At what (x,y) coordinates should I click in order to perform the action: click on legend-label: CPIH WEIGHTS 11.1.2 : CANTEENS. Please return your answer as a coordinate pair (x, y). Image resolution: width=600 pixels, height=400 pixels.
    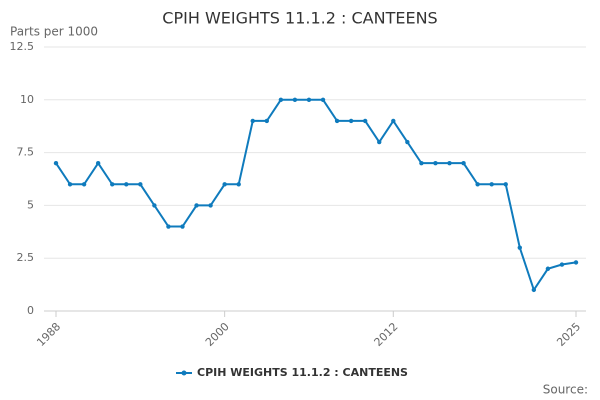
    Looking at the image, I should click on (302, 372).